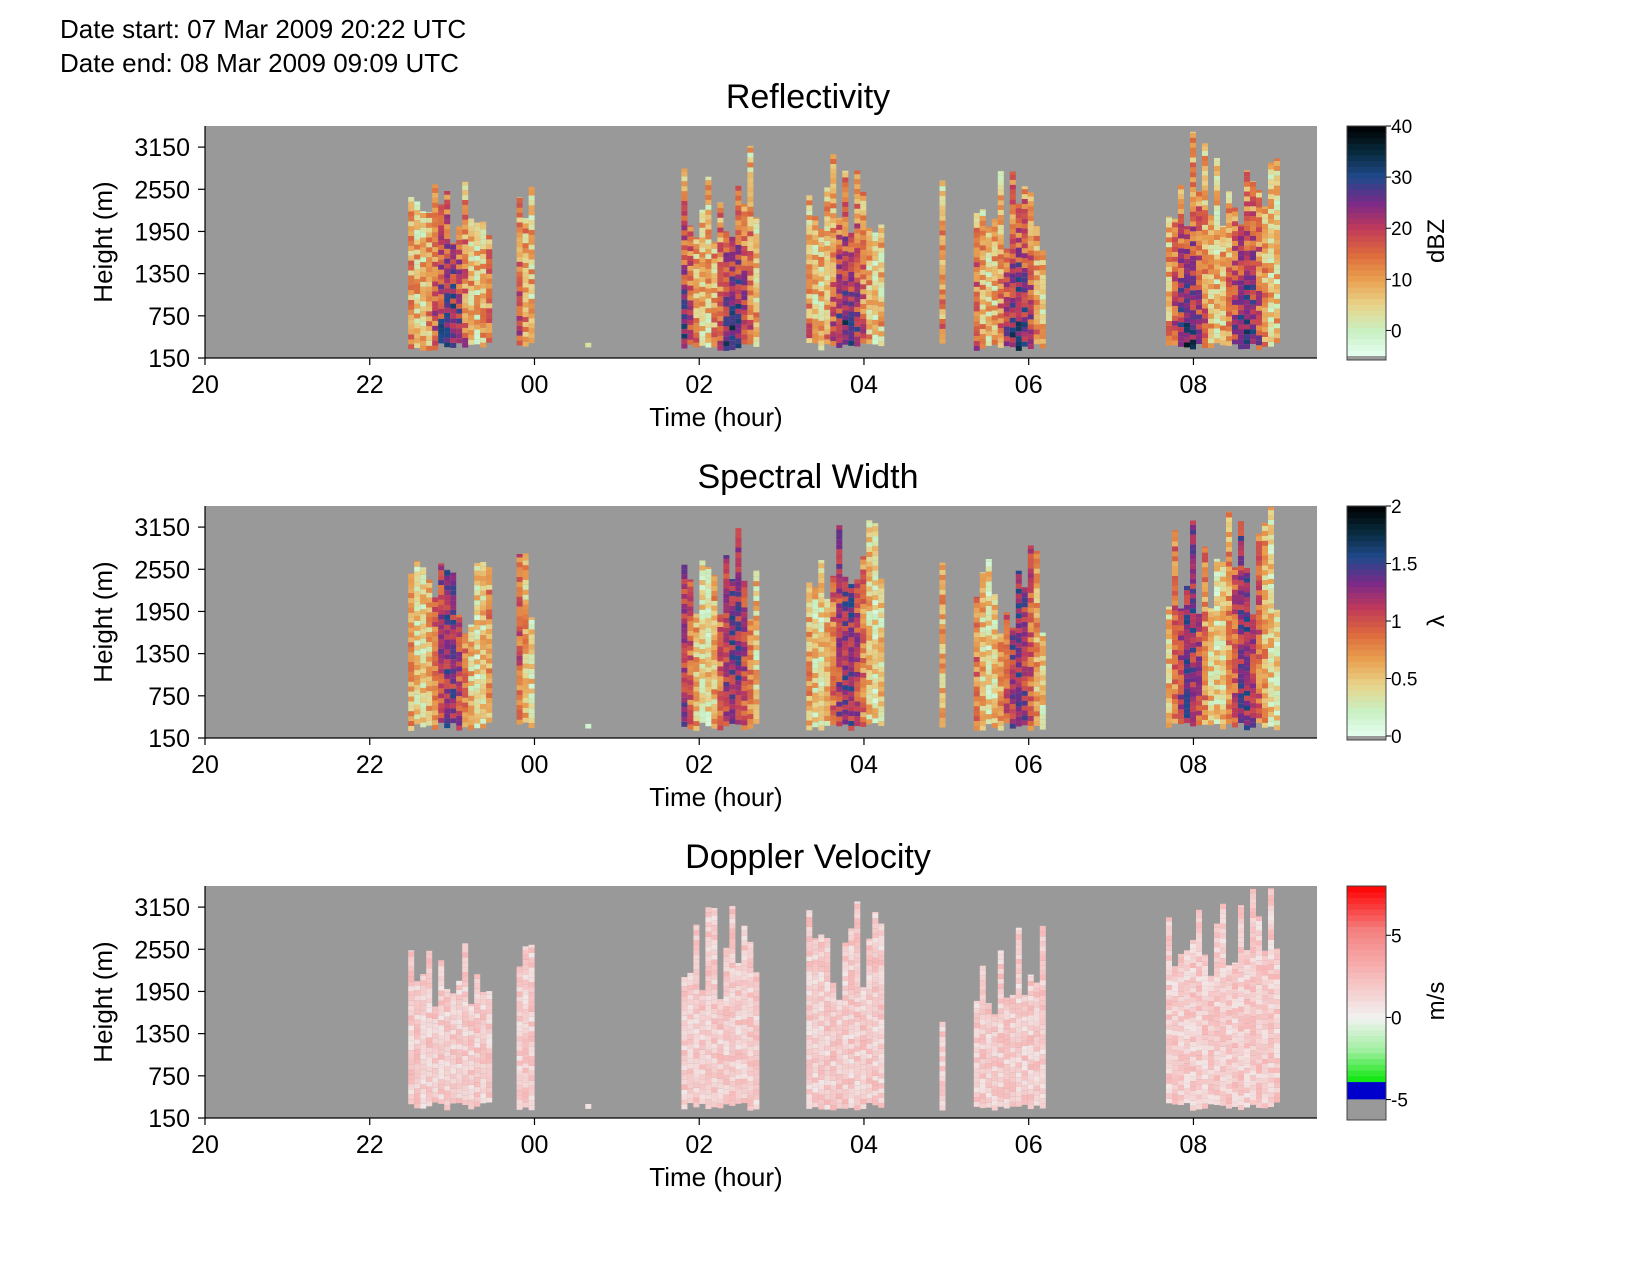  Describe the element at coordinates (205, 385) in the screenshot. I see `x-tick-label: 20` at that location.